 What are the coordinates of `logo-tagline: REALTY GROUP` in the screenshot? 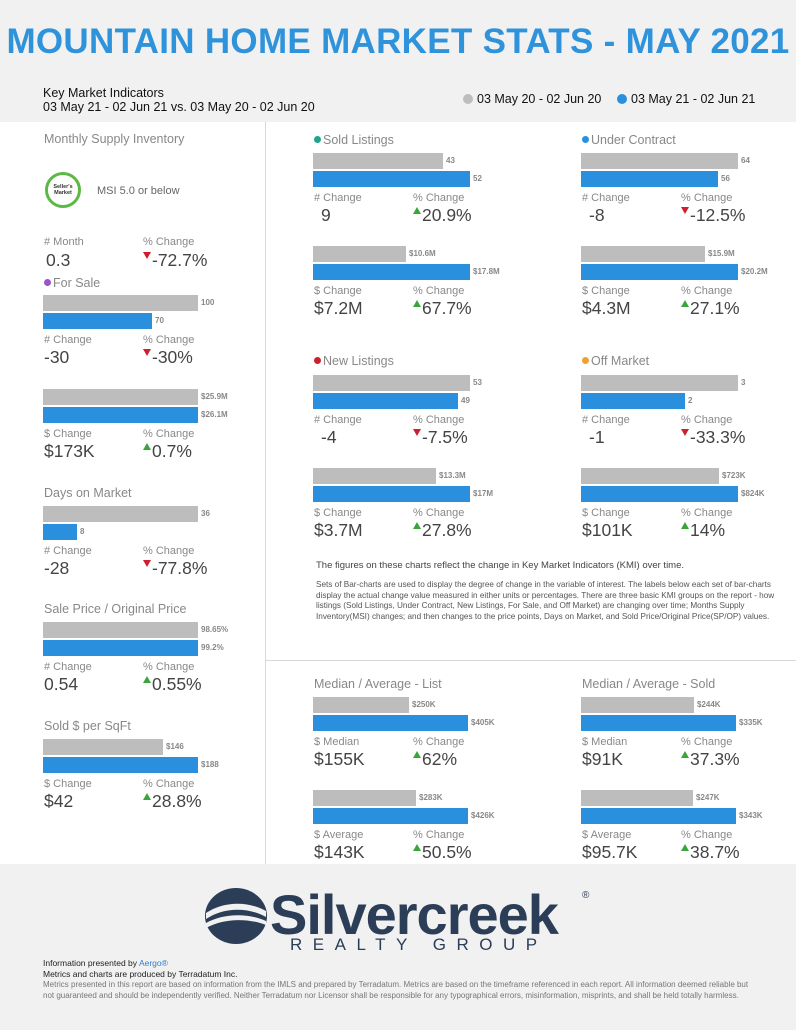 It's located at (419, 944).